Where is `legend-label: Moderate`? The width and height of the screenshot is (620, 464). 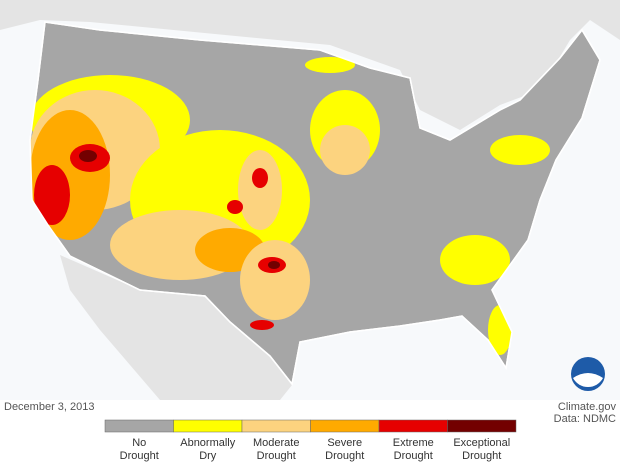 legend-label: Moderate is located at coordinates (276, 443).